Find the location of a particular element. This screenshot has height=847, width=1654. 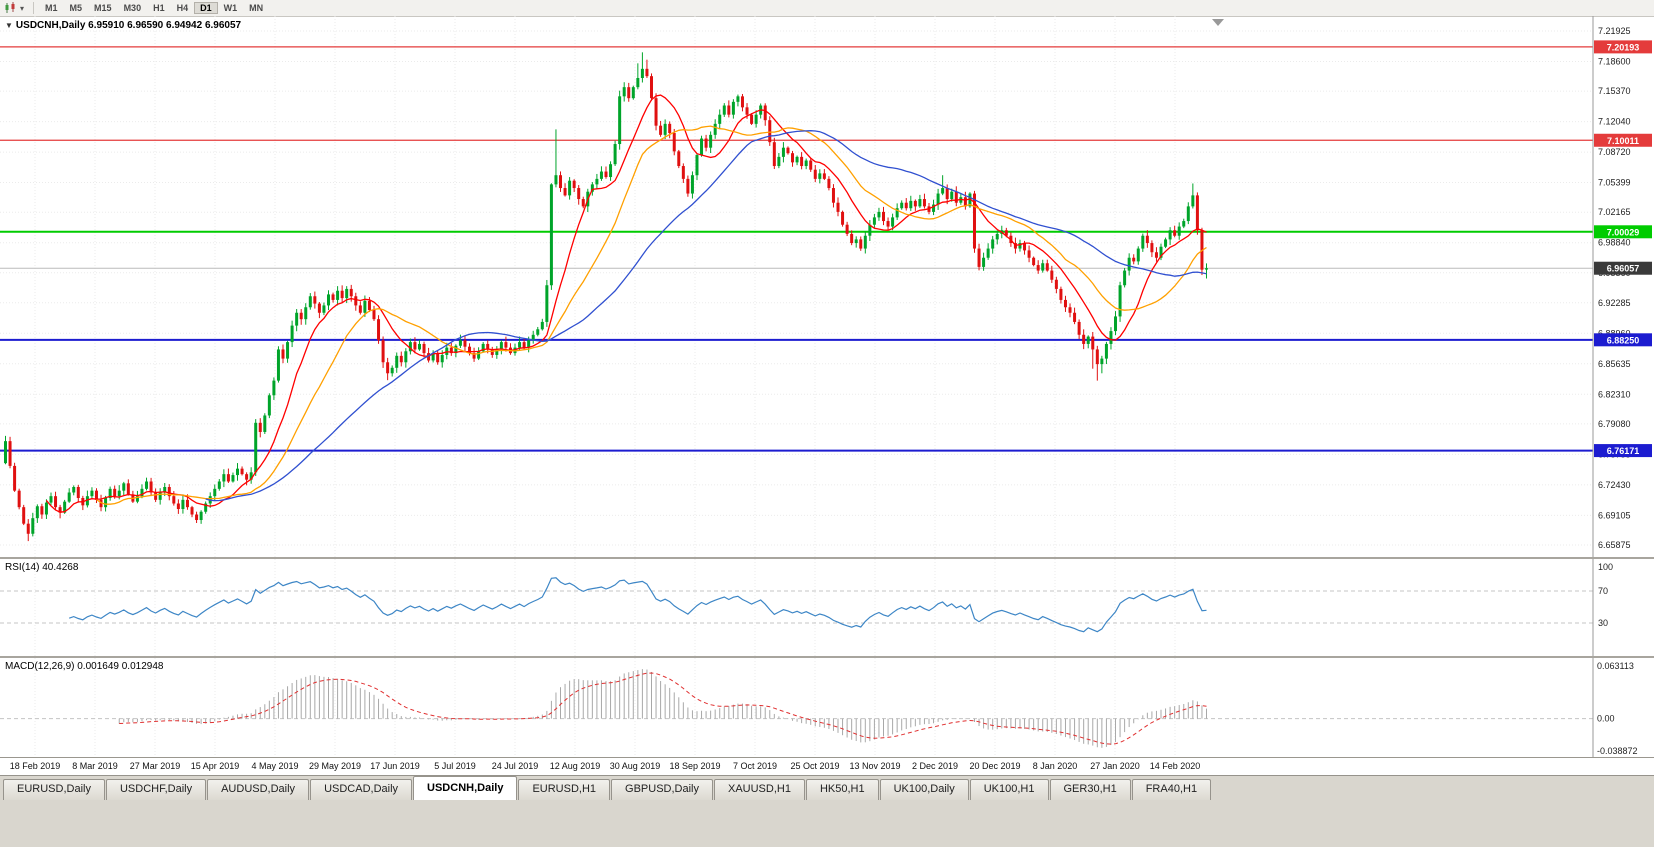

svg-text: 30 is located at coordinates (1603, 623).